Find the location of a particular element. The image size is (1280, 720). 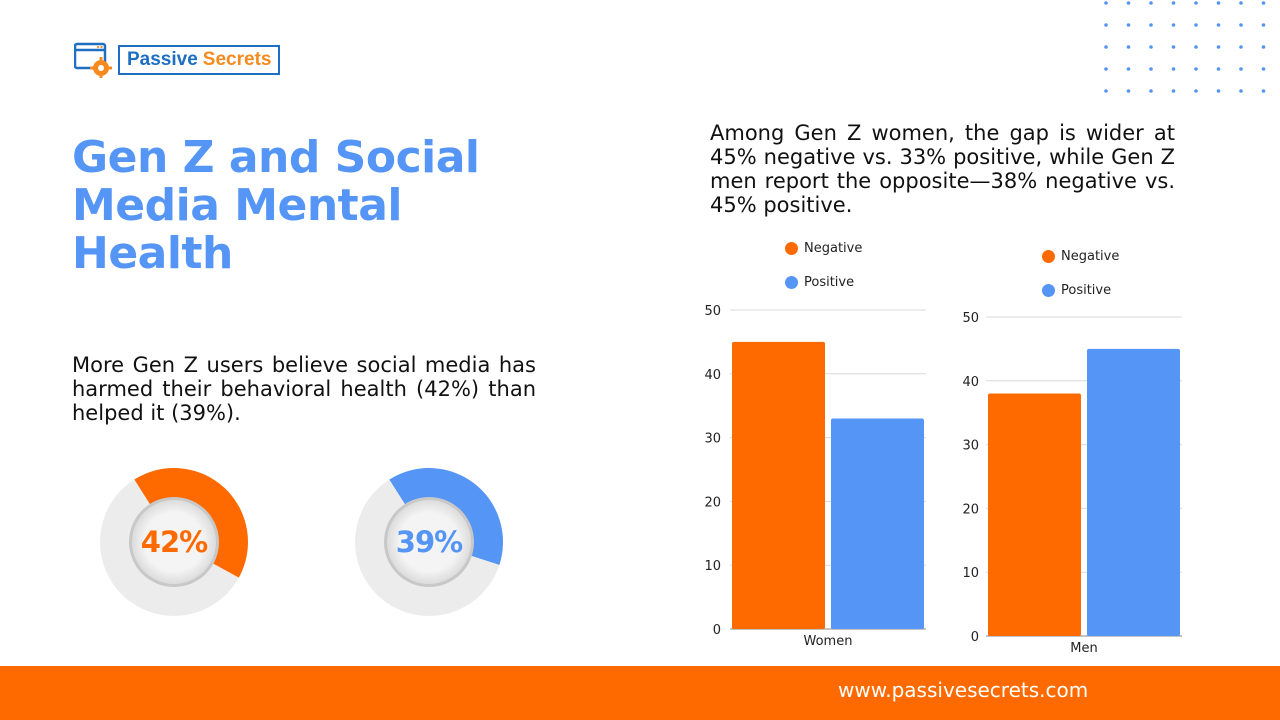

donut-harmed-label: 42% is located at coordinates (174, 542).